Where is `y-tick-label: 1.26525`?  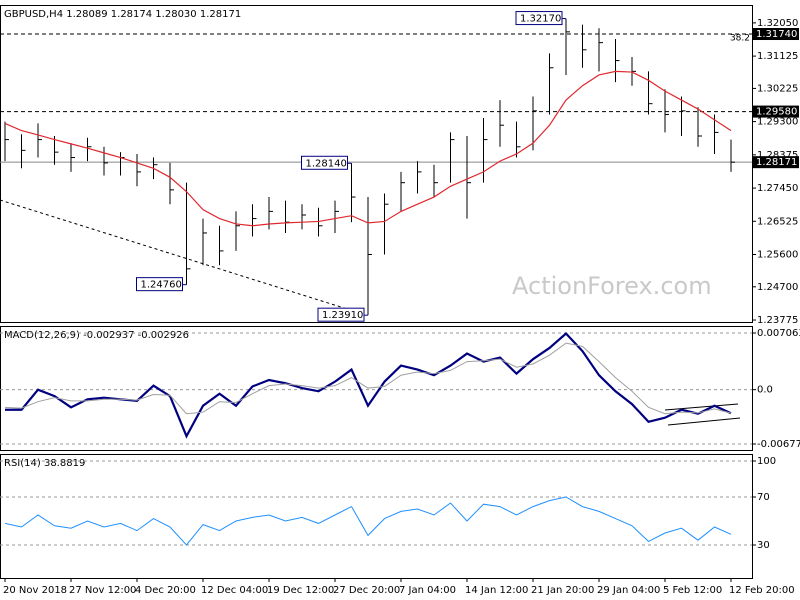 y-tick-label: 1.26525 is located at coordinates (777, 221).